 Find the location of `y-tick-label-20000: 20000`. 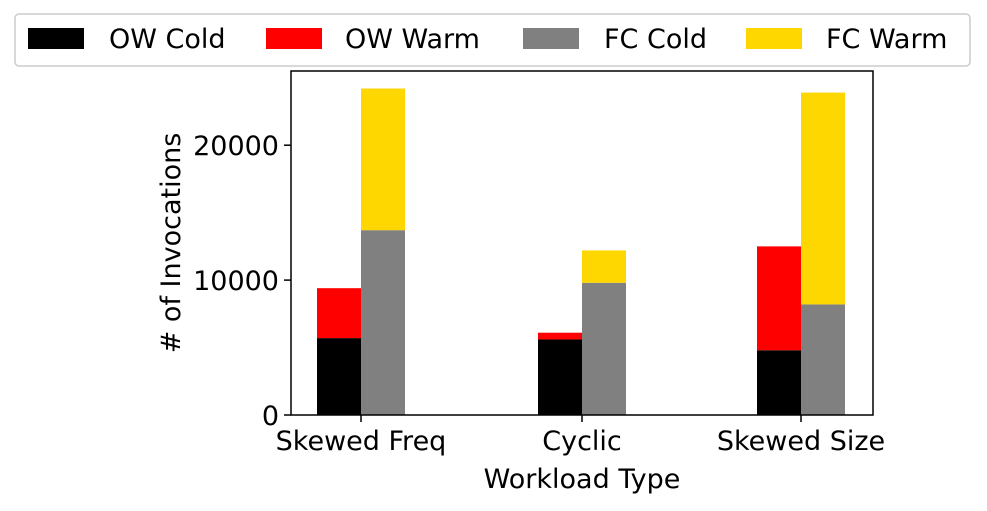

y-tick-label-20000: 20000 is located at coordinates (236, 146).